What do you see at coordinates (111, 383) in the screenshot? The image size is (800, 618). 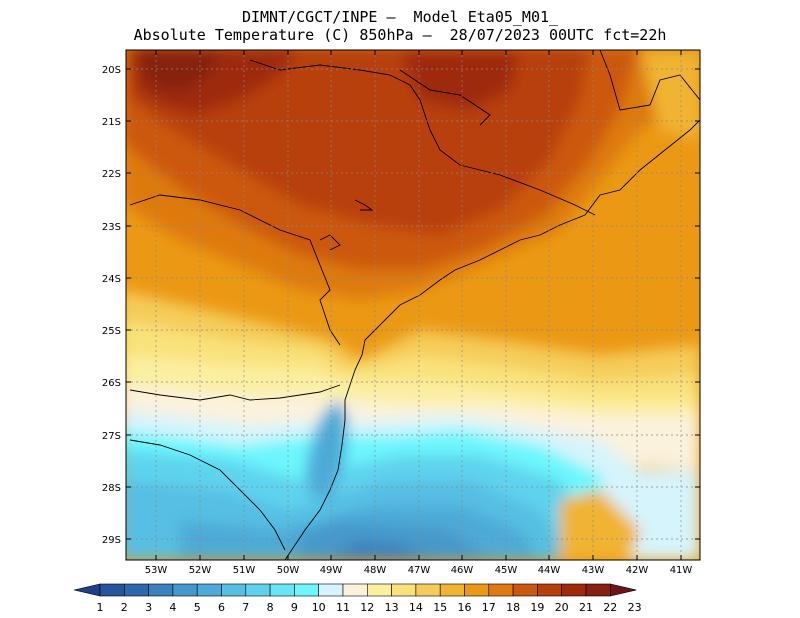 I see `lat-label: 26S` at bounding box center [111, 383].